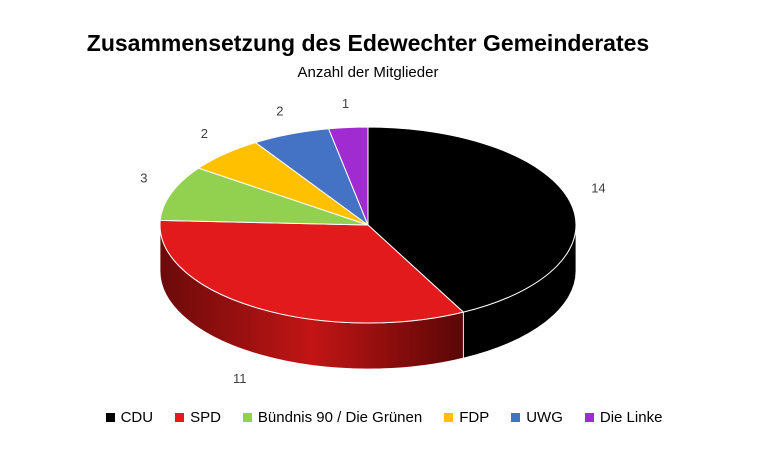  What do you see at coordinates (240, 378) in the screenshot?
I see `data-label: 11` at bounding box center [240, 378].